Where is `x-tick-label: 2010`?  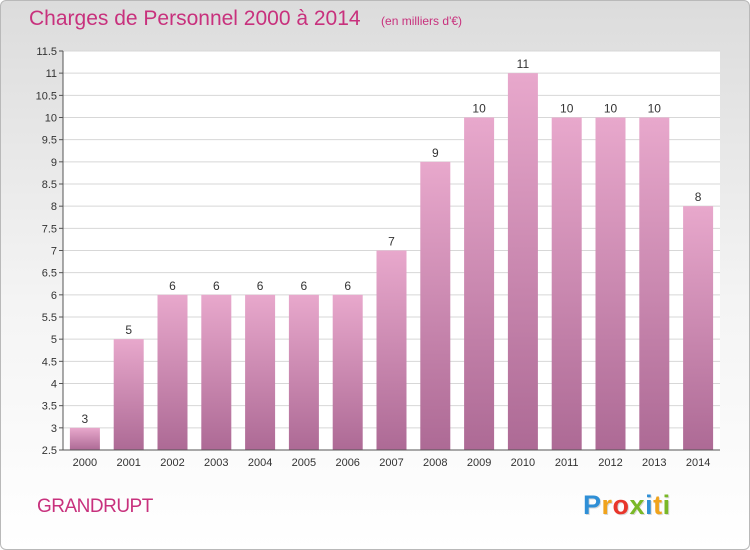 x-tick-label: 2010 is located at coordinates (523, 463).